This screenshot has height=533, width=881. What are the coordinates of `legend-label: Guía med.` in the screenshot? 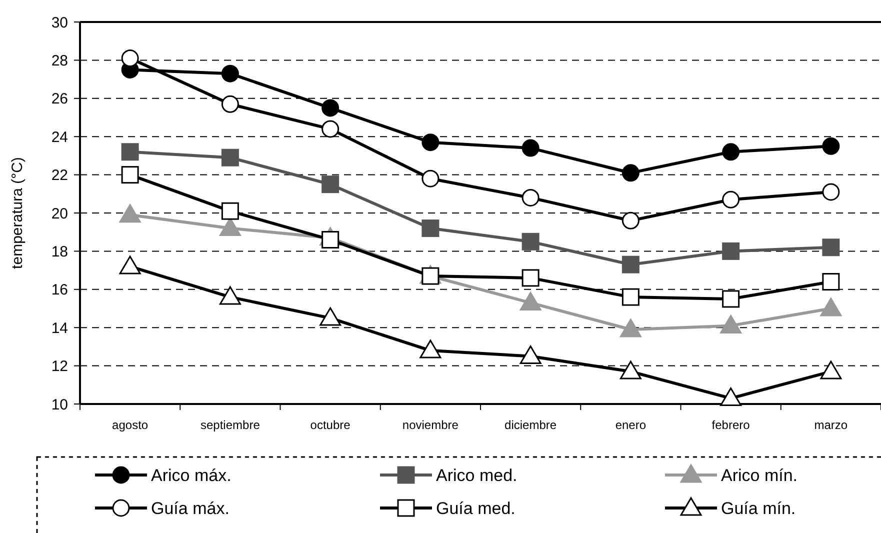 It's located at (476, 508).